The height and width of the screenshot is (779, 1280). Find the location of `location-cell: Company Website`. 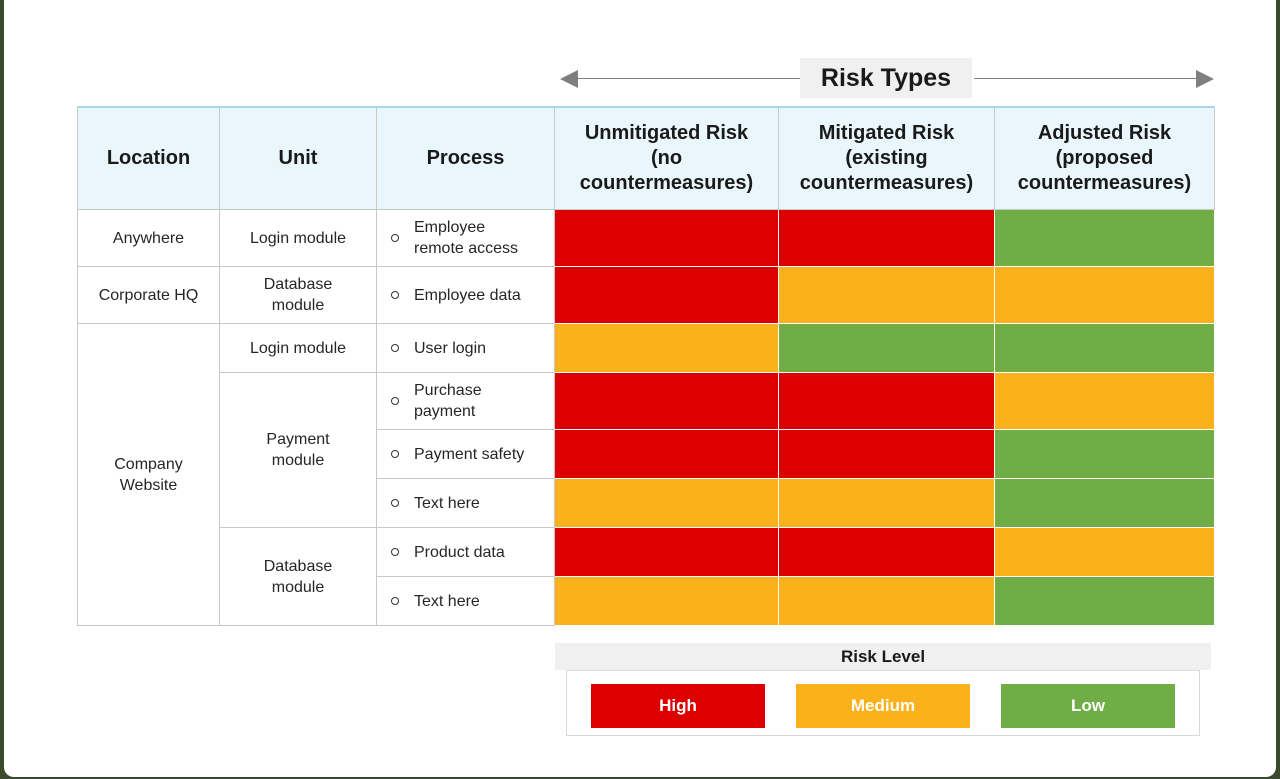

location-cell: Company Website is located at coordinates (148, 474).